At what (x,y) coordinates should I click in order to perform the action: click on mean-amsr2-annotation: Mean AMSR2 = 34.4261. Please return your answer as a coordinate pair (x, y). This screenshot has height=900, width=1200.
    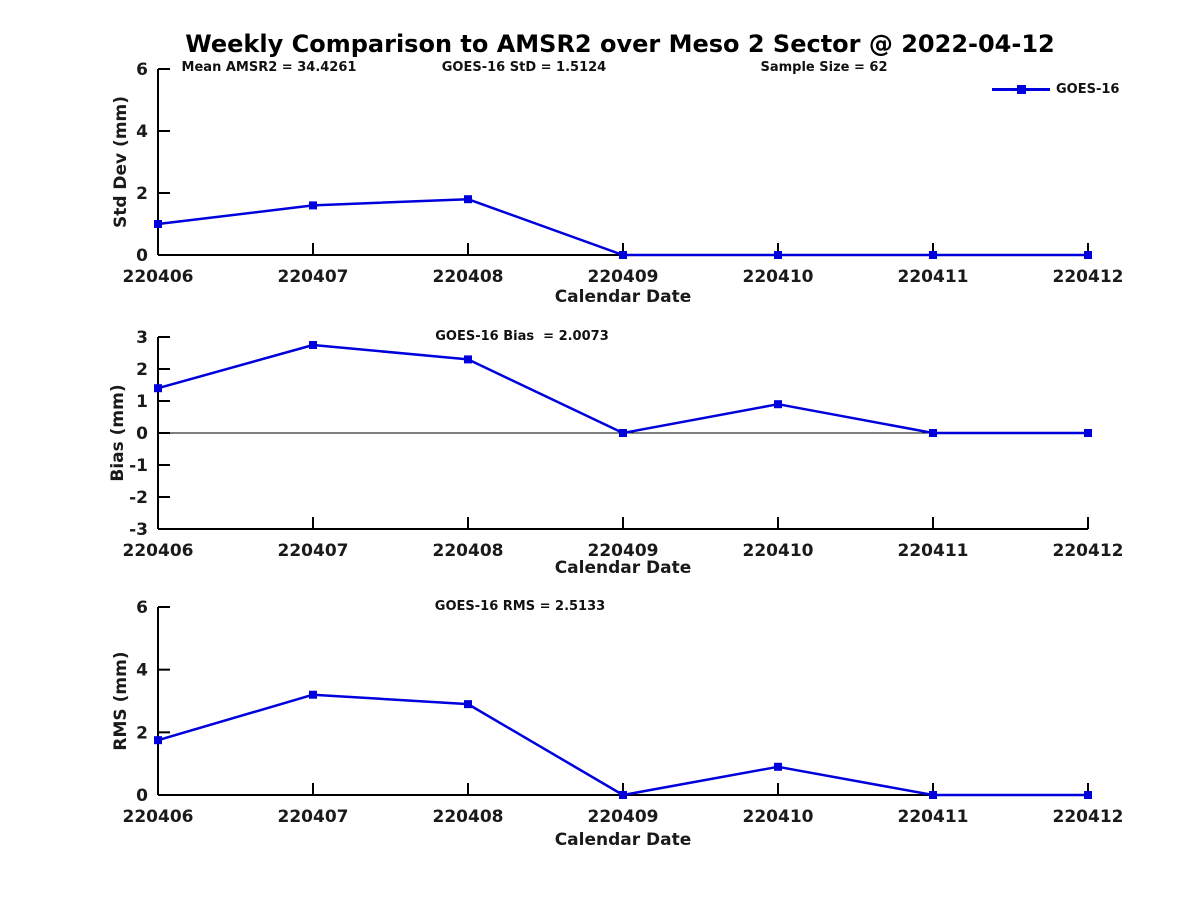
    Looking at the image, I should click on (269, 67).